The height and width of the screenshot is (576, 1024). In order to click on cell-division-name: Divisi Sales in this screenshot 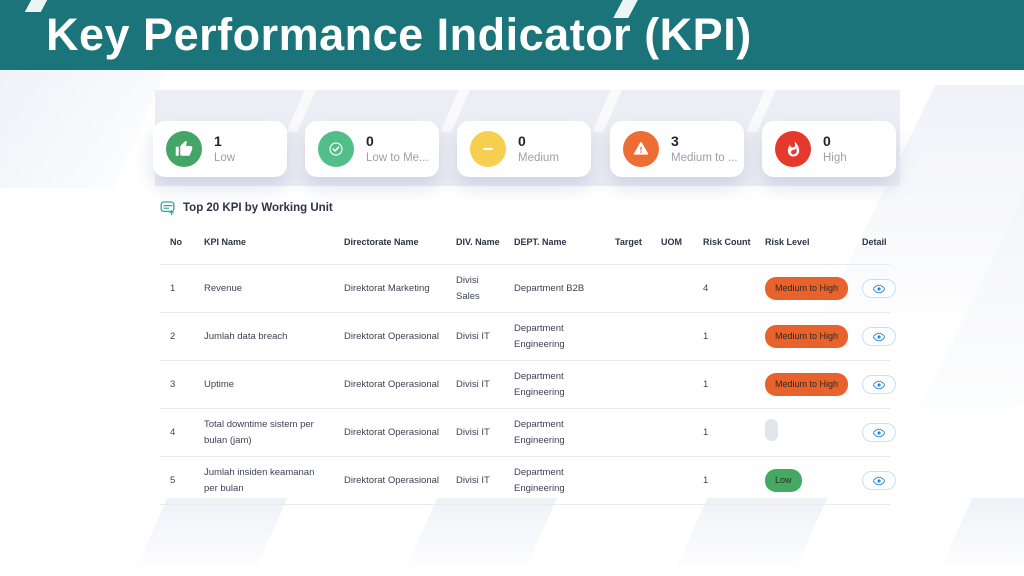, I will do `click(468, 288)`.